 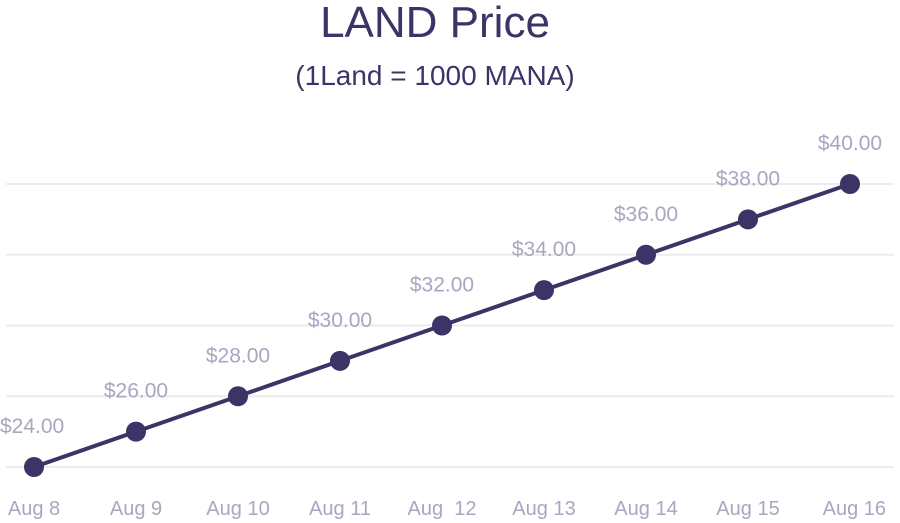 What do you see at coordinates (34, 509) in the screenshot?
I see `x-tick-label: Aug 8` at bounding box center [34, 509].